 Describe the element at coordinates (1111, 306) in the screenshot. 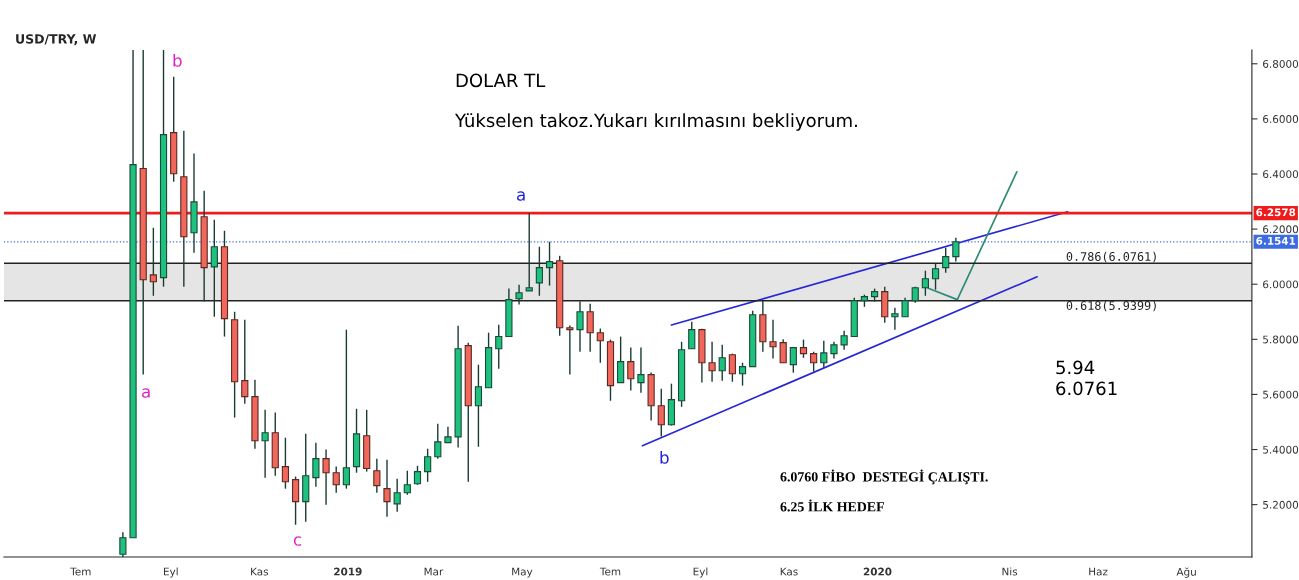

I see `ref-line-label: 0.618(5.9399)` at that location.